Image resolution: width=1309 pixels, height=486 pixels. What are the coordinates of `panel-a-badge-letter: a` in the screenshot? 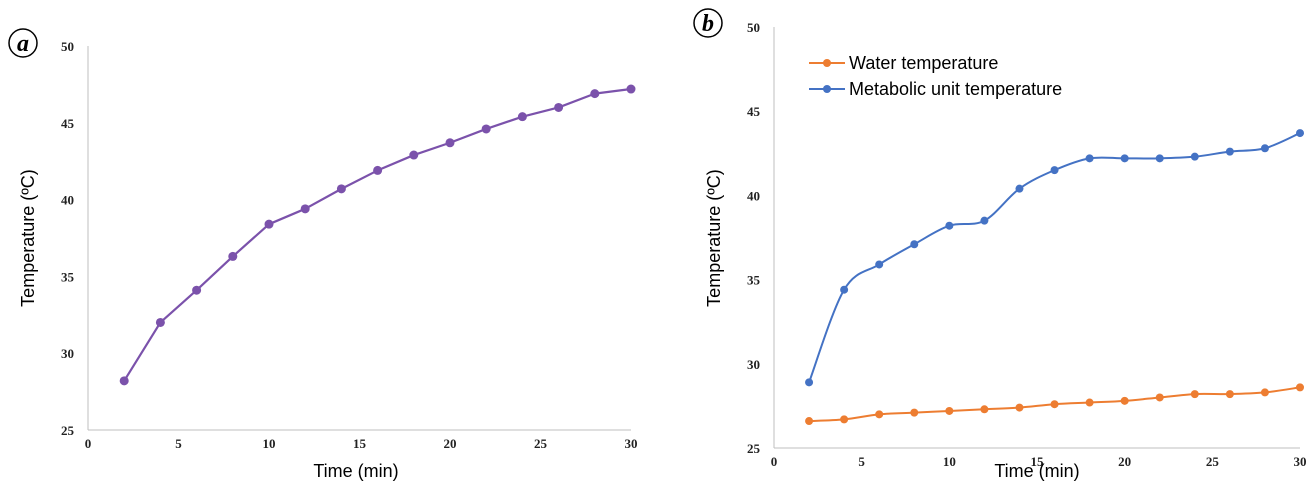 It's located at (23, 44).